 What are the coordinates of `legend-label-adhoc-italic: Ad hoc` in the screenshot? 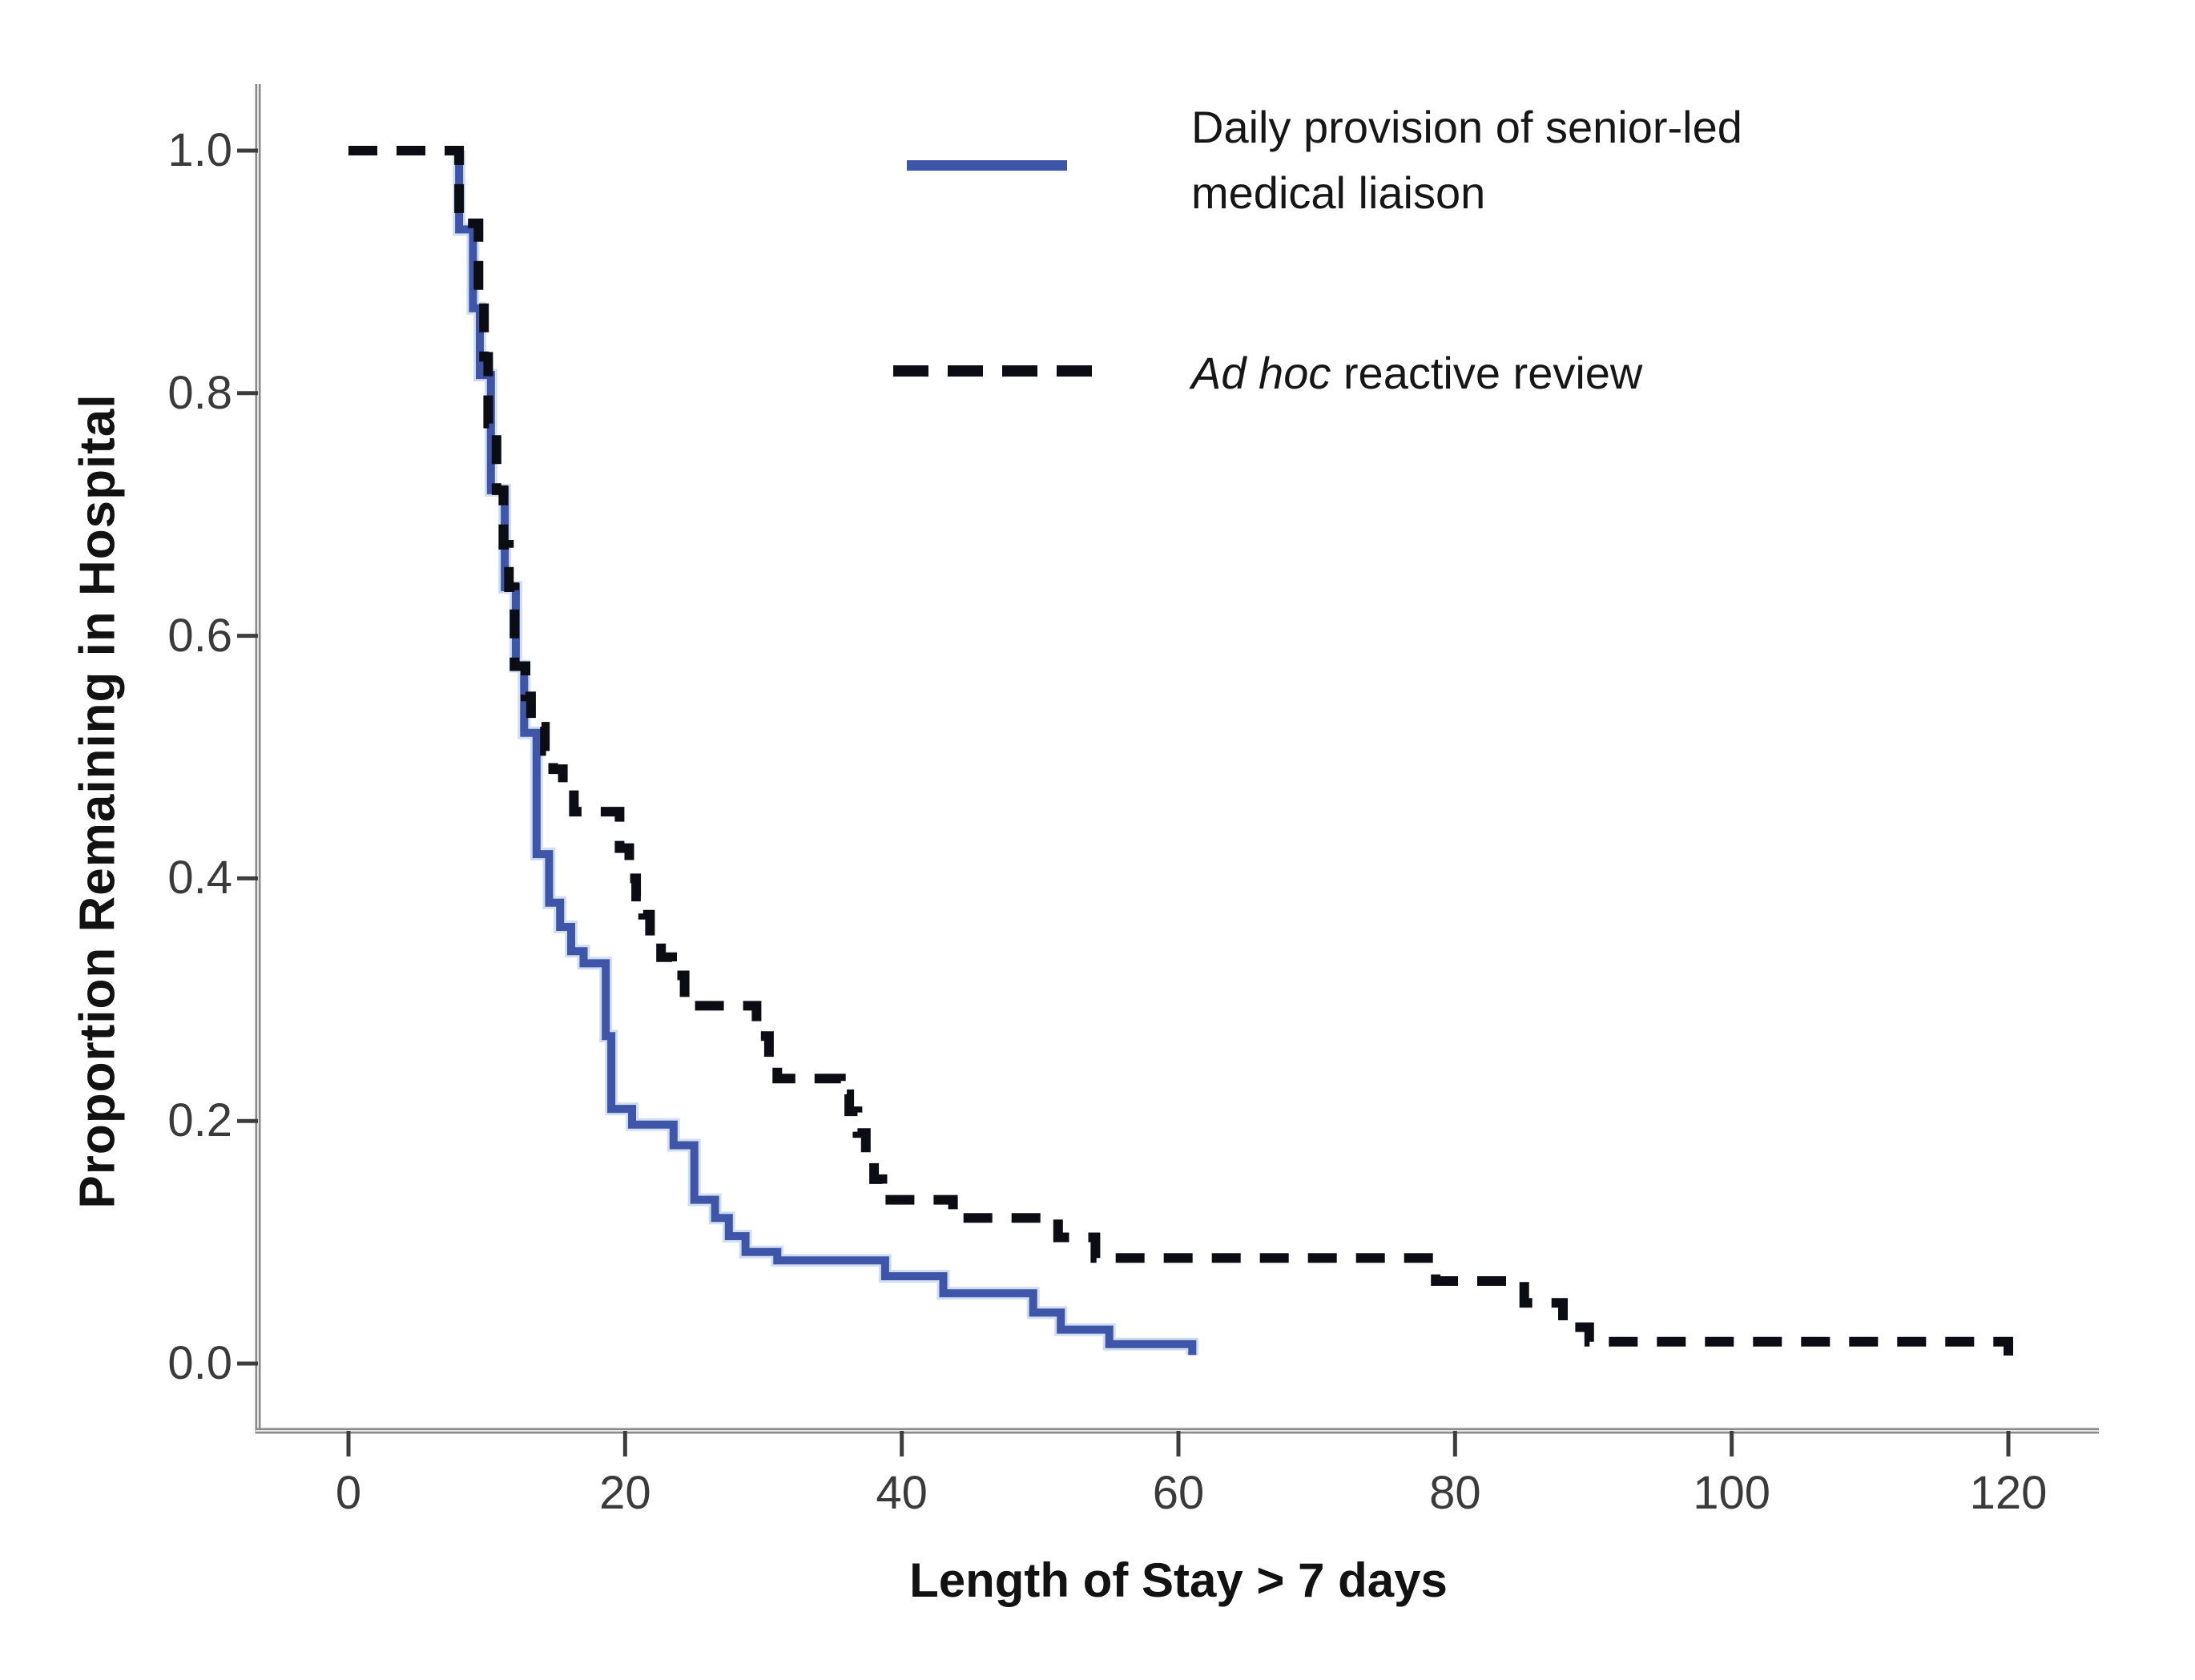 It's located at (1261, 373).